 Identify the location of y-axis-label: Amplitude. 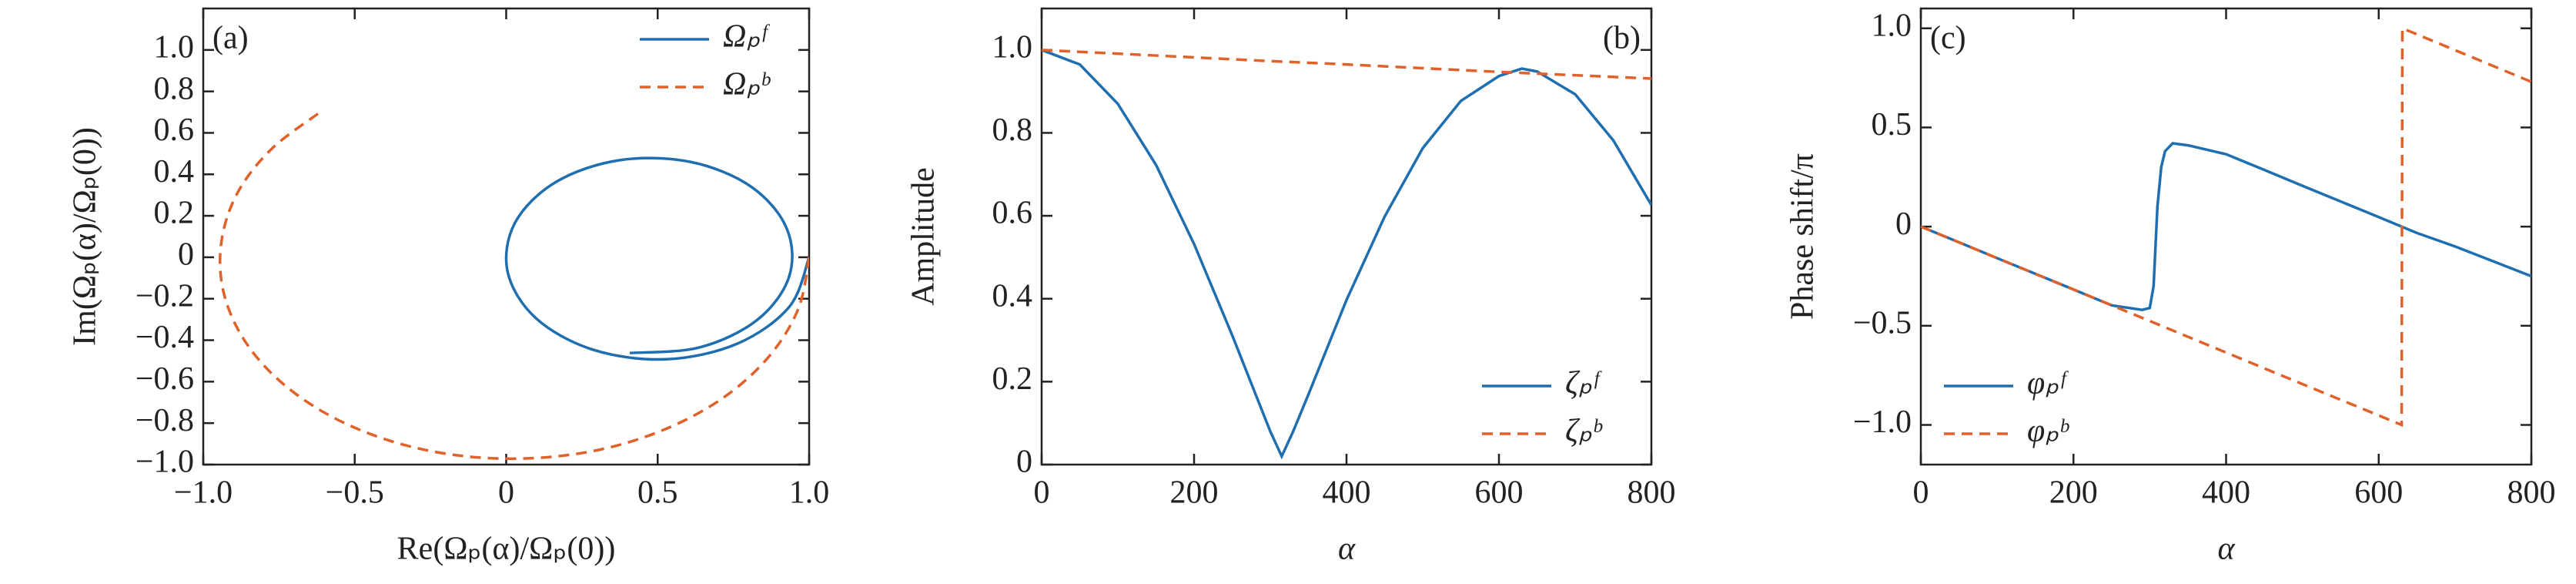
(924, 236).